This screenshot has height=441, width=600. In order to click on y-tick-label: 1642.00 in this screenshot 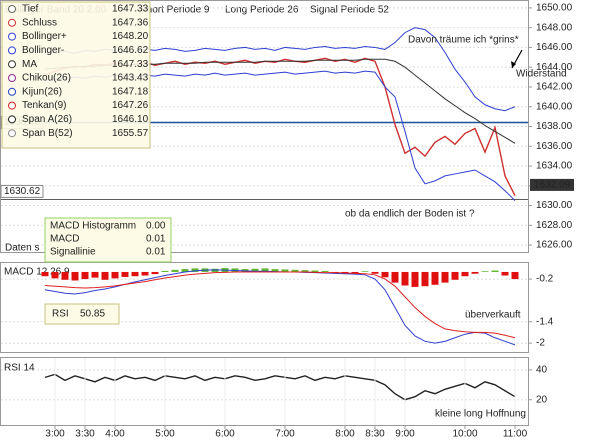, I will do `click(554, 87)`.